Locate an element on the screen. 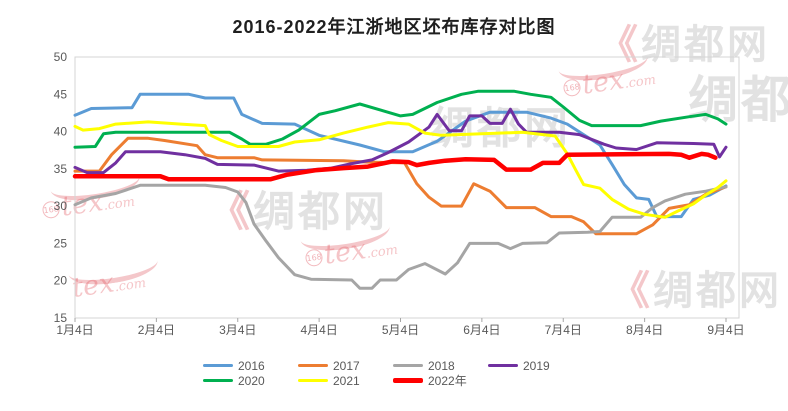 This screenshot has width=788, height=411. legend-swatch-2016 is located at coordinates (218, 365).